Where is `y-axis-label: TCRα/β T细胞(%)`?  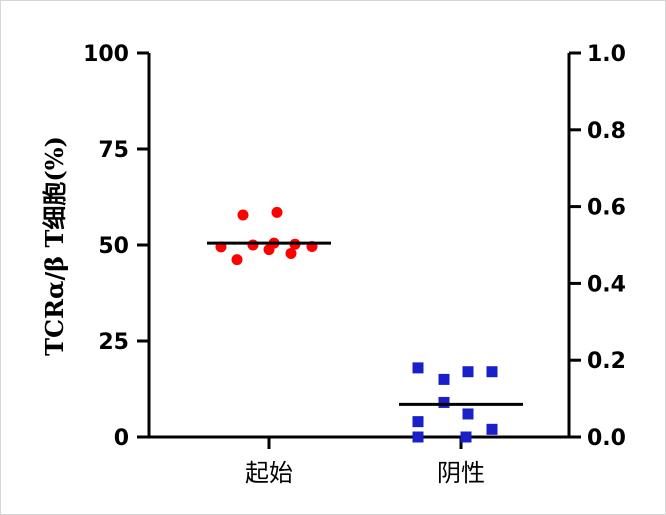 y-axis-label: TCRα/β T细胞(%) is located at coordinates (54, 246).